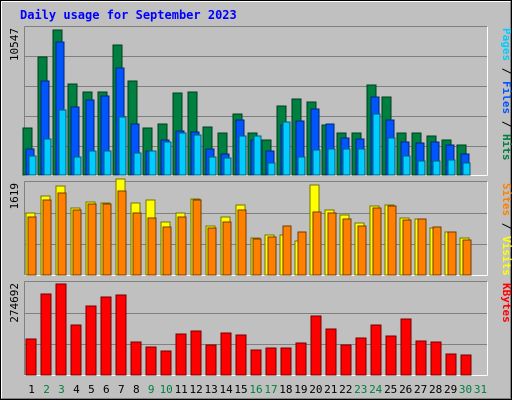 The width and height of the screenshot is (512, 400). I want to click on legend-entry: Sites, so click(506, 199).